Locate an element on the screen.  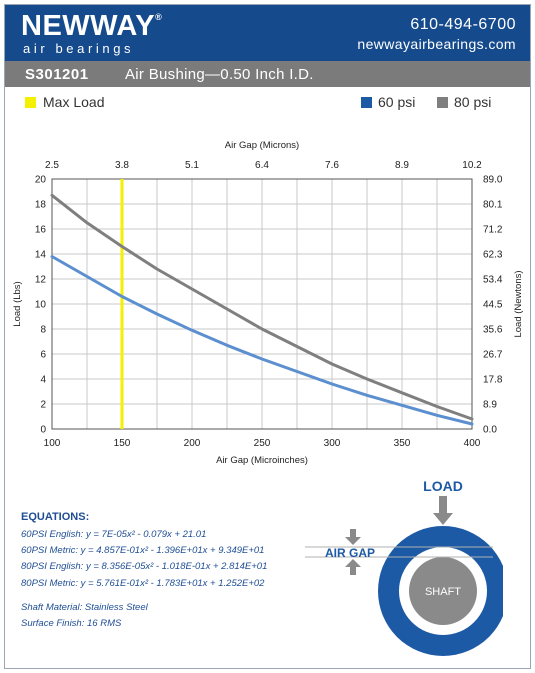
x-bottom-tick-label: 200 is located at coordinates (192, 443).